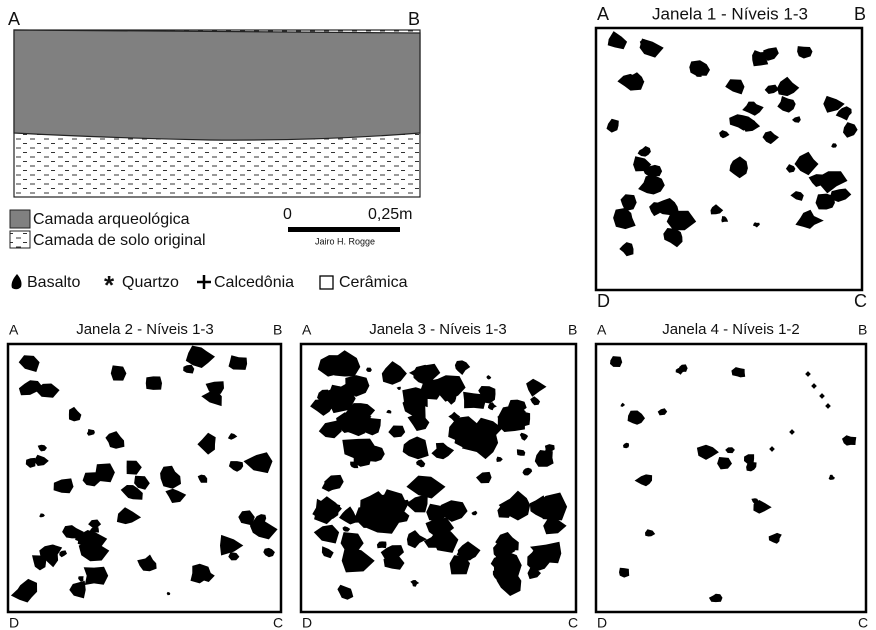  Describe the element at coordinates (254, 282) in the screenshot. I see `legend-label: Calcedônia` at that location.